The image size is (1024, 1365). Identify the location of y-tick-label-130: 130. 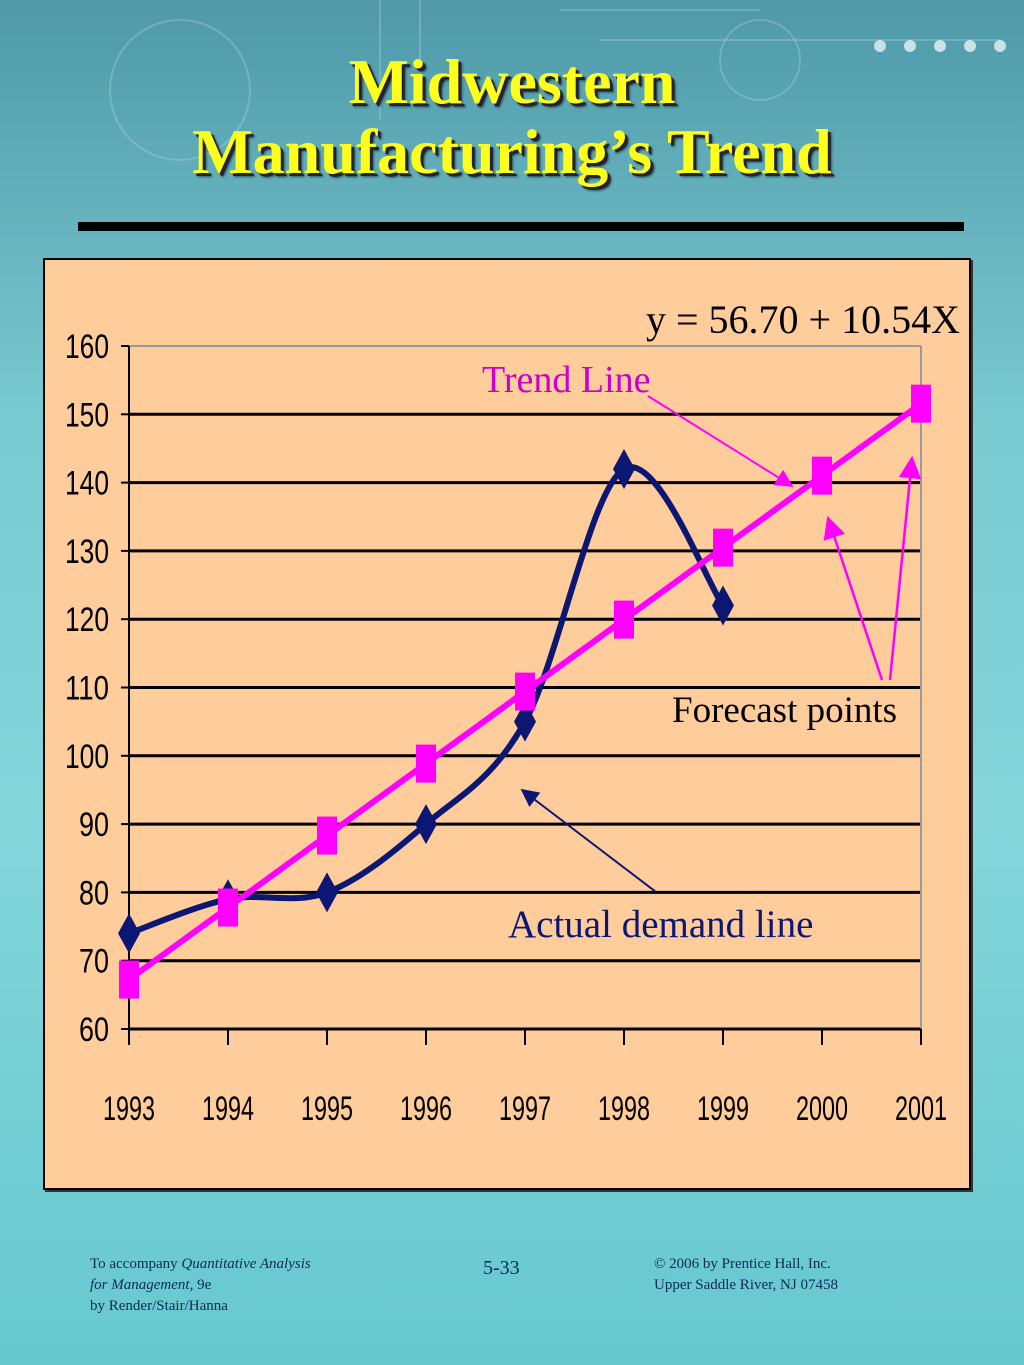
(87, 552).